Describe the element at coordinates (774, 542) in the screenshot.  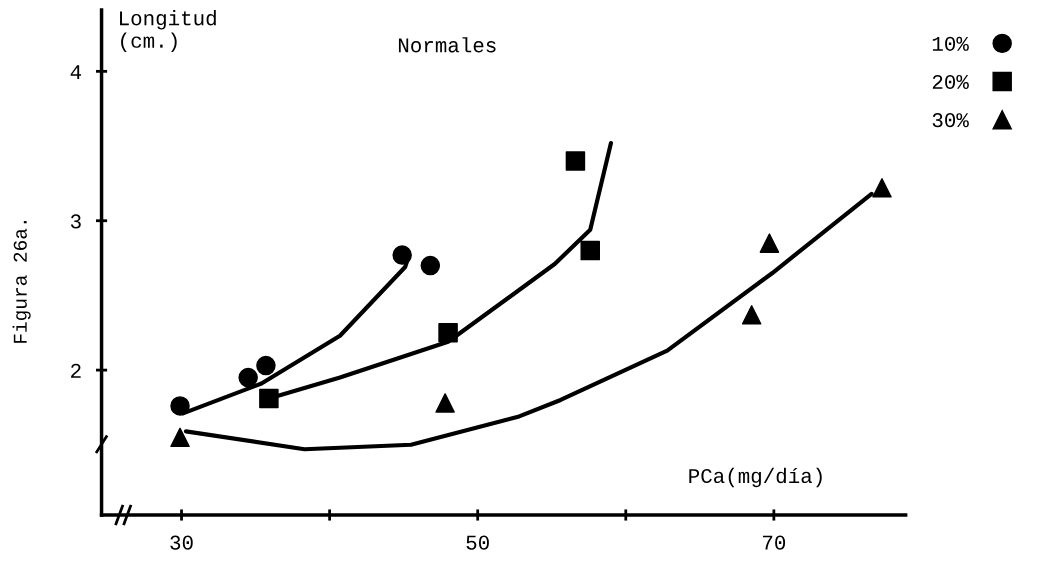
I see `x-tick-label: 70` at that location.